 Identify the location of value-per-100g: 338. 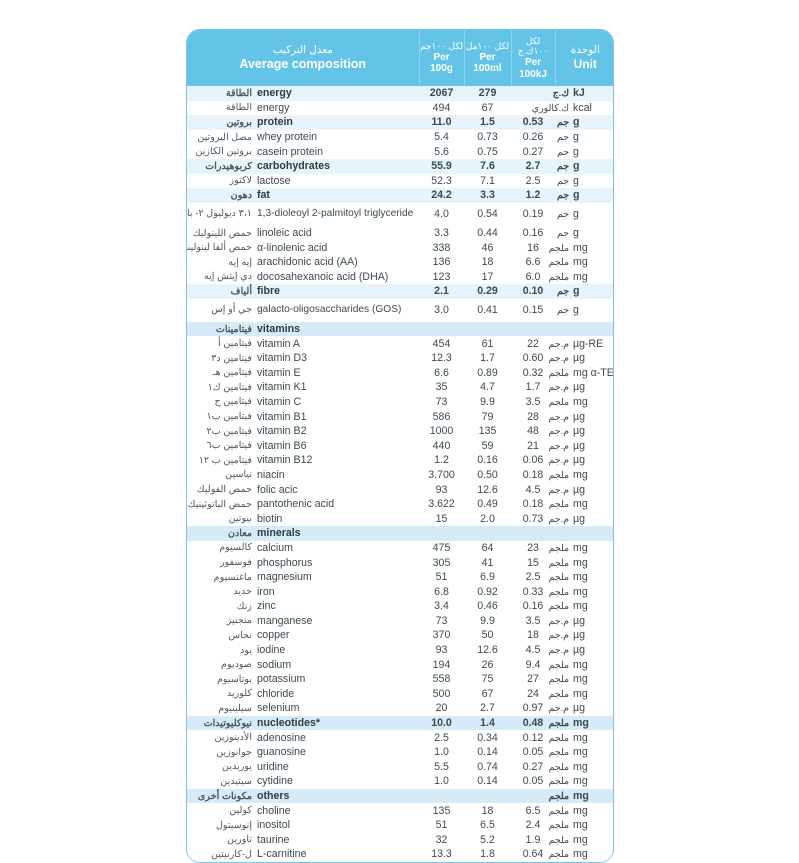
(441, 247).